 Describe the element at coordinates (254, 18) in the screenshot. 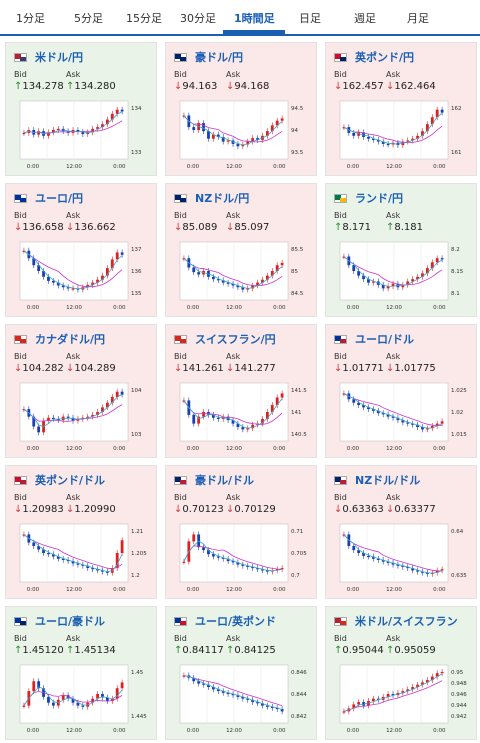

I see `tab-1hour: 1時間足` at that location.